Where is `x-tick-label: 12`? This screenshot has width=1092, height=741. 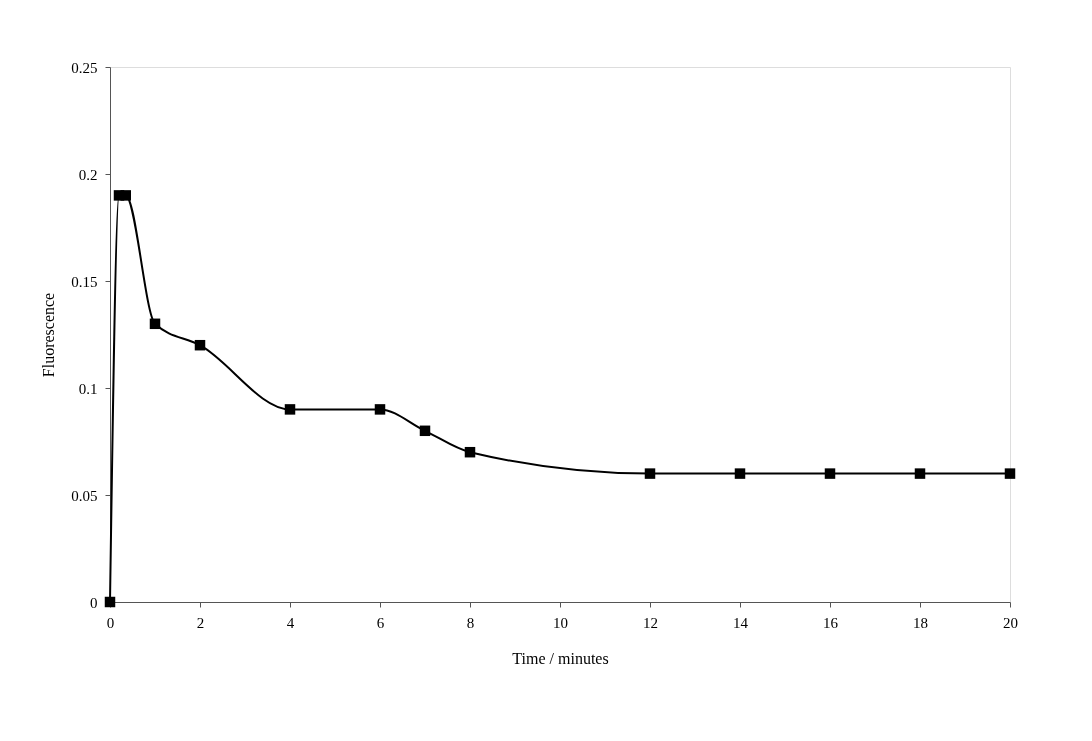 x-tick-label: 12 is located at coordinates (650, 622).